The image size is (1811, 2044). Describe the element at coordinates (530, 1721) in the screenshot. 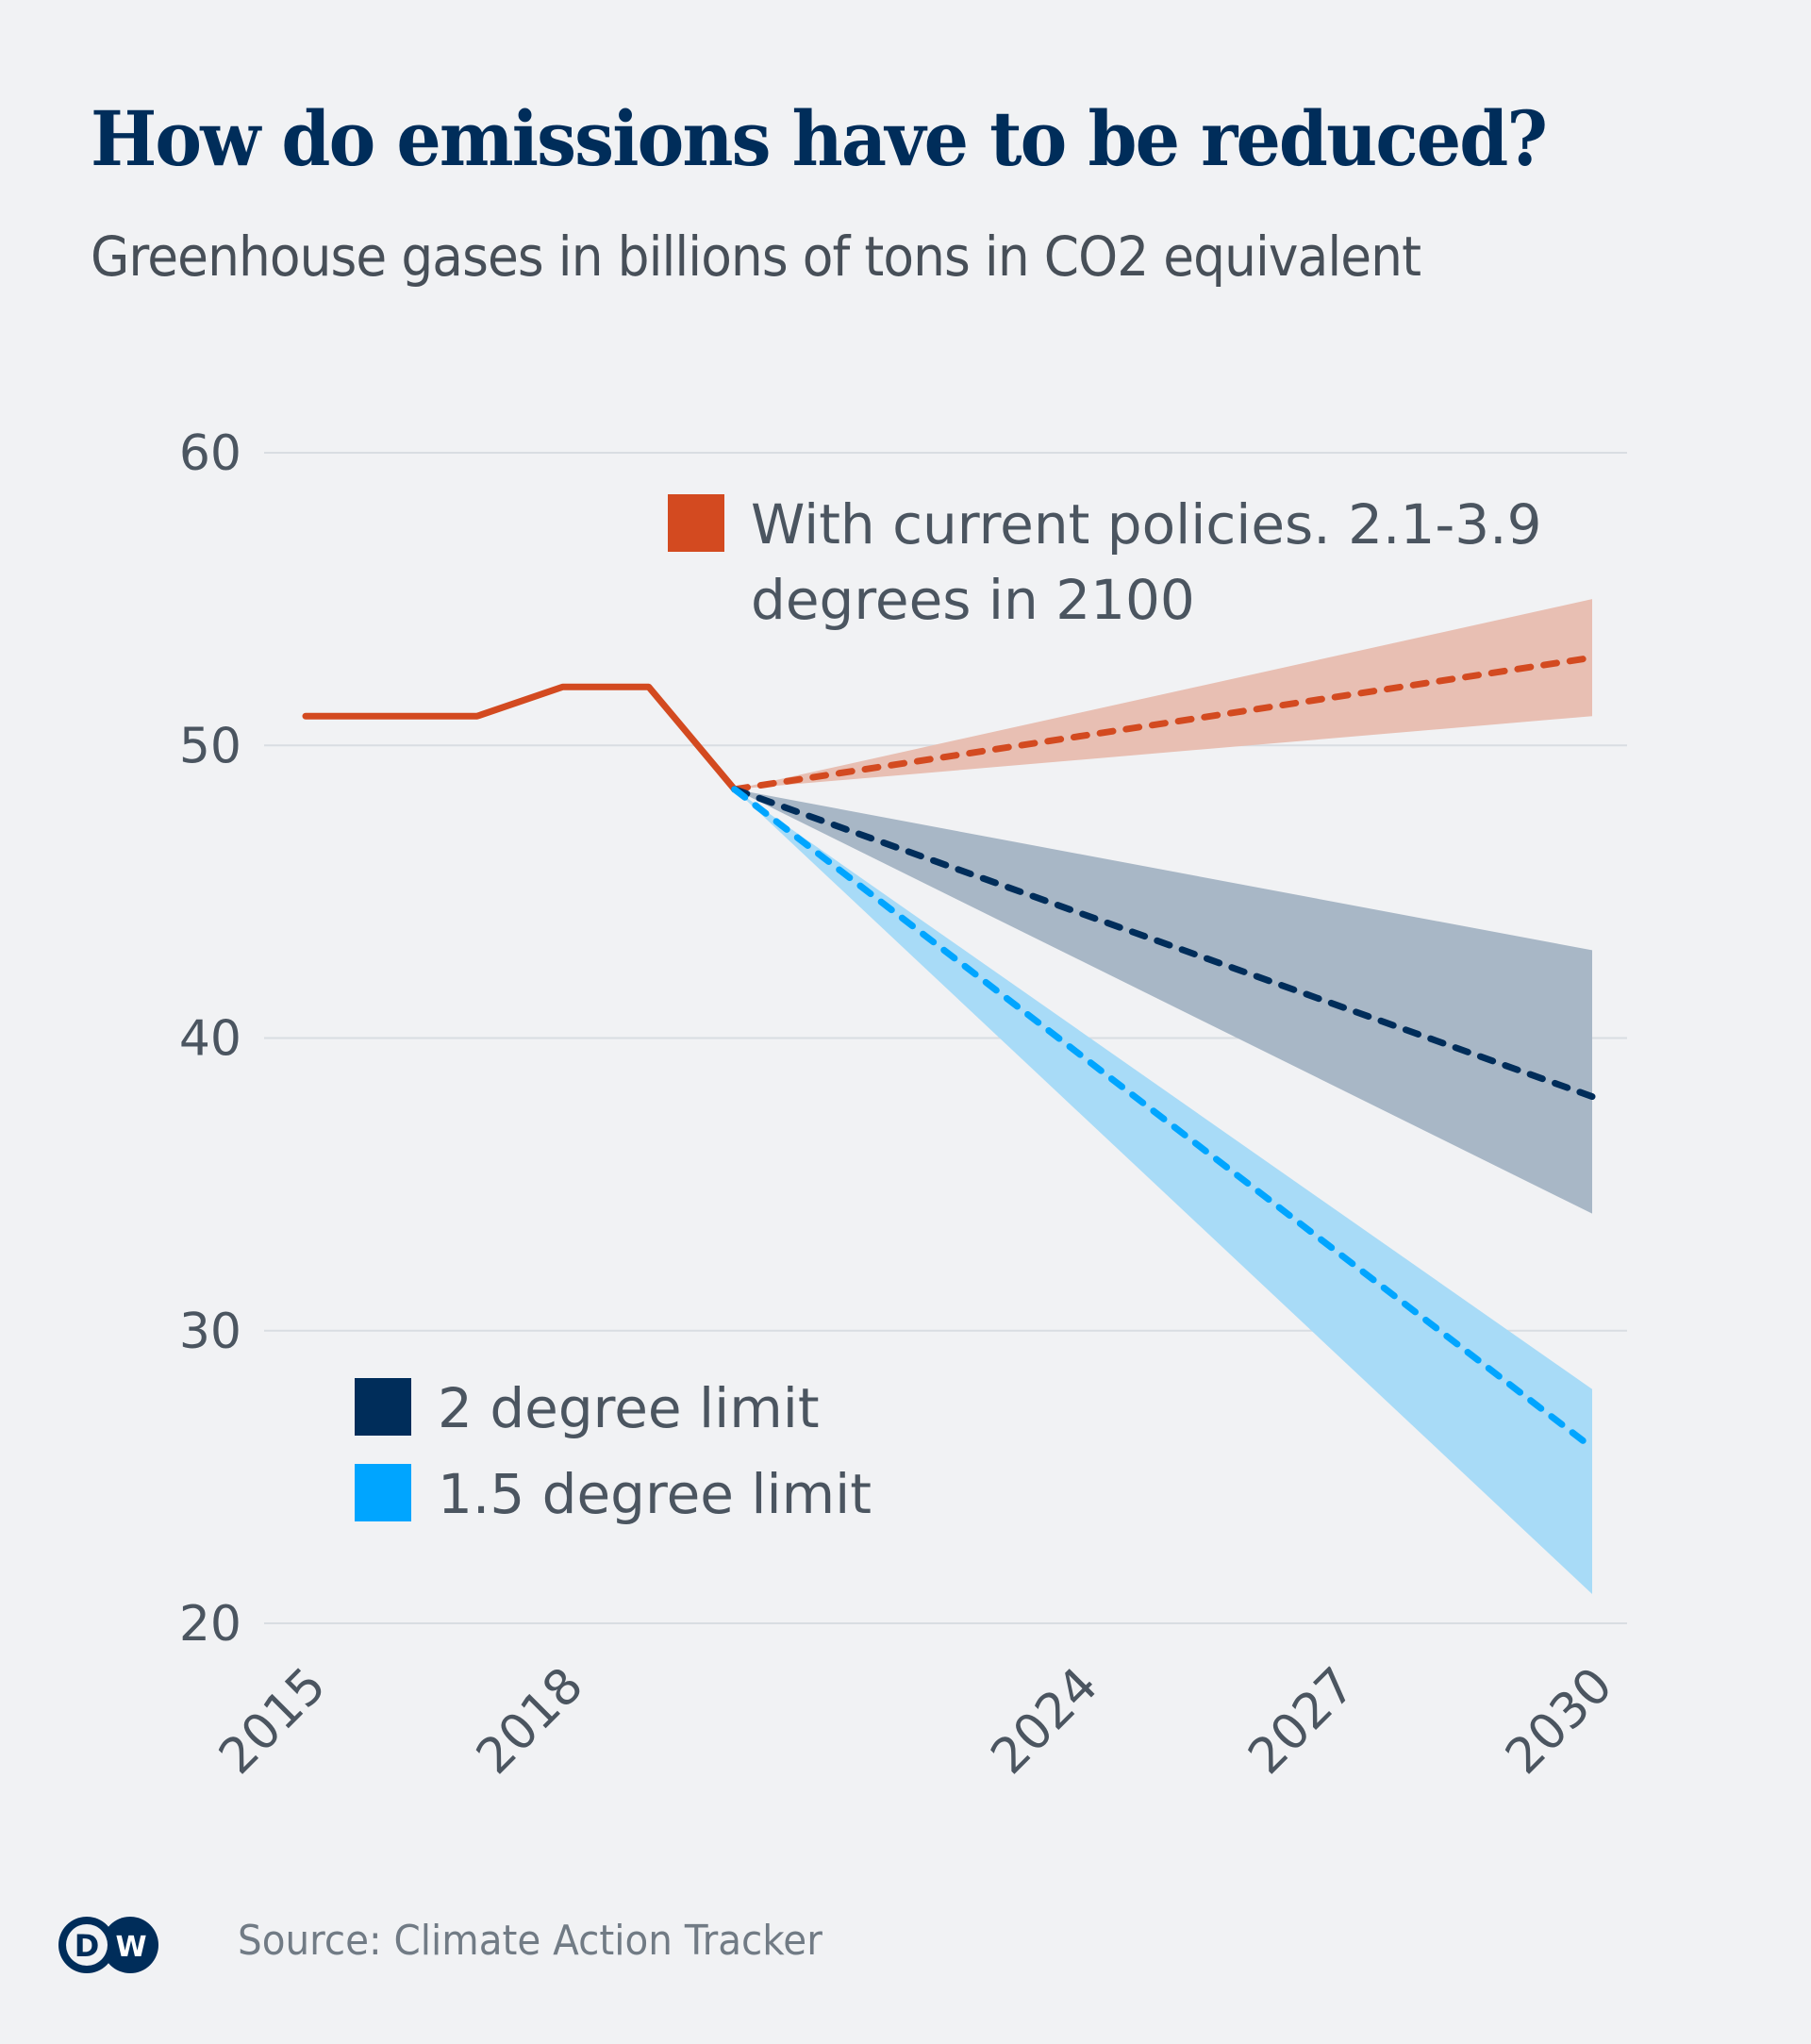

I see `x-tick-label: 2018` at that location.